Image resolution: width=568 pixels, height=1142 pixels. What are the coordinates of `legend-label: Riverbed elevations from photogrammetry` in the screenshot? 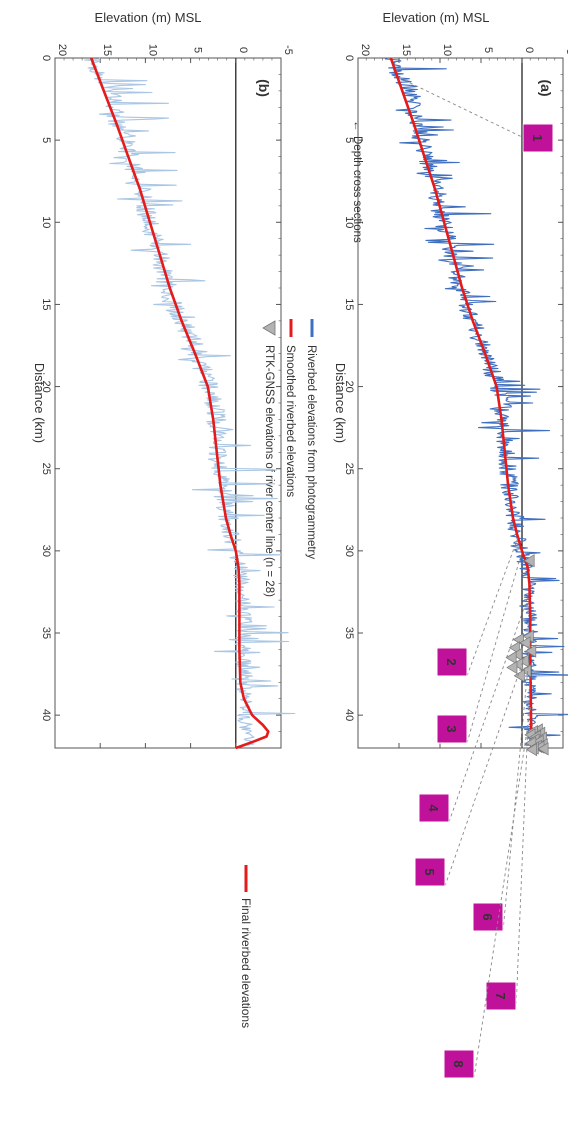 It's located at (311, 452).